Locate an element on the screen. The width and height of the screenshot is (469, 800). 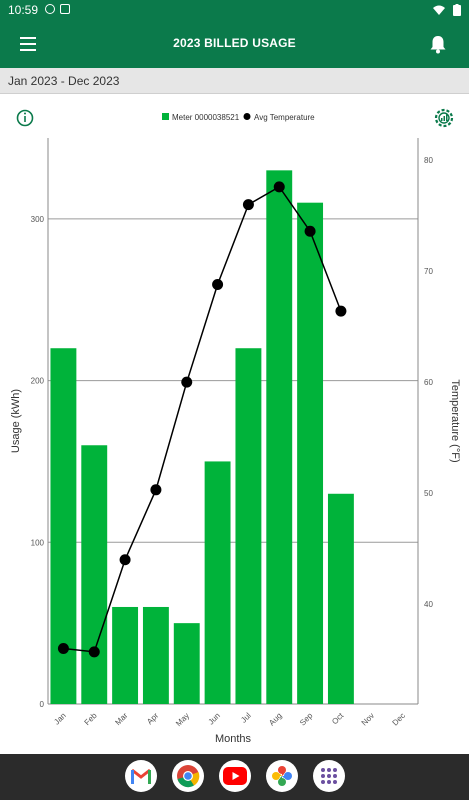
x-tick-label: Aug is located at coordinates (275, 719).